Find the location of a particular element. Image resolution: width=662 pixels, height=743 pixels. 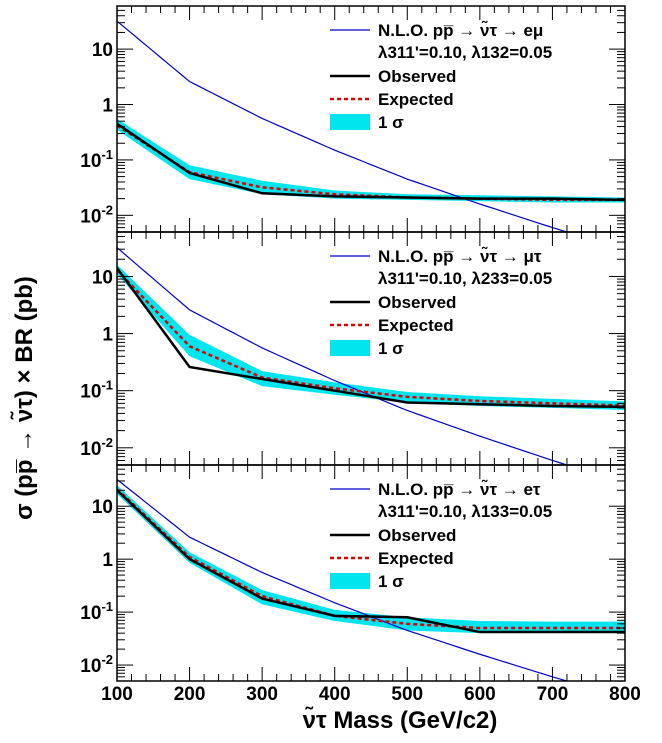

legend-coupling: λ311'=0.10, λ133=0.05 is located at coordinates (465, 511).